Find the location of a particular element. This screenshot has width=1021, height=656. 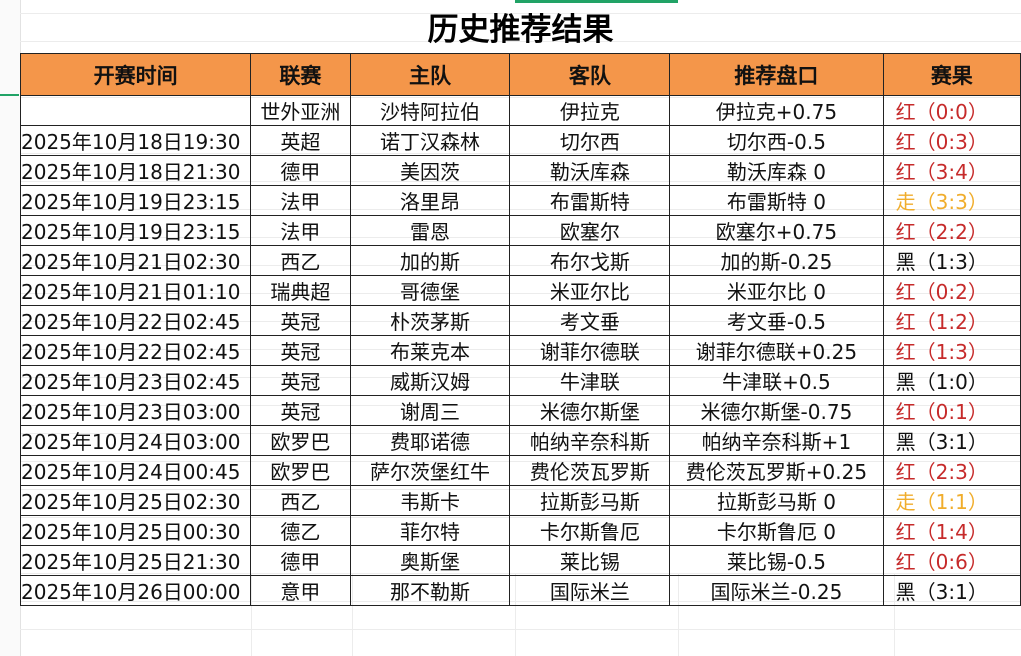

cell-pick: 加的斯-0.25 is located at coordinates (776, 260).